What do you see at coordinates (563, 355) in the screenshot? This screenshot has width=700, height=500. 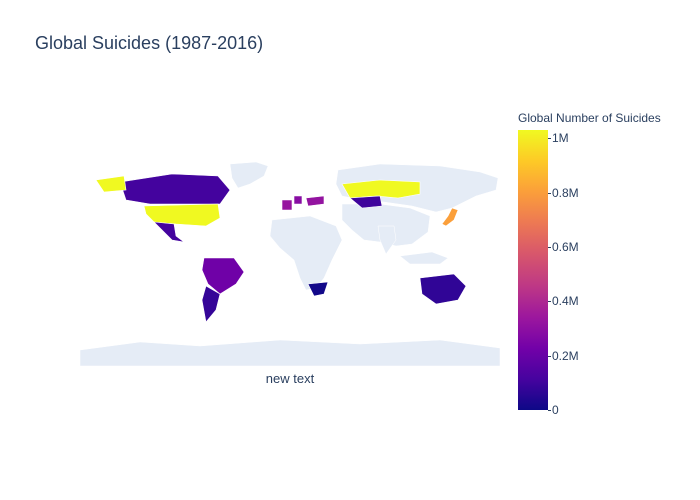 I see `colorbar-tick: 0.2M` at bounding box center [563, 355].